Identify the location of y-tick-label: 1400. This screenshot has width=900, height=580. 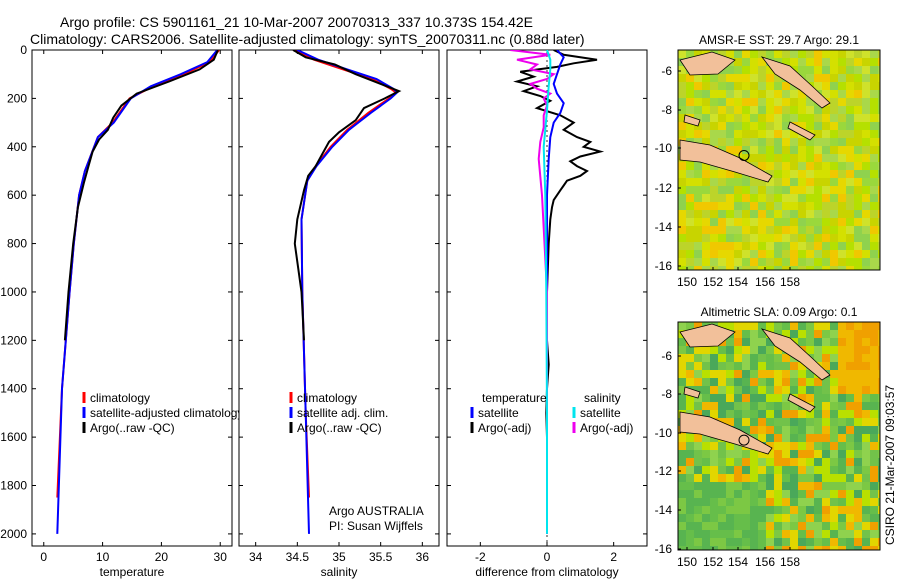
(13, 389).